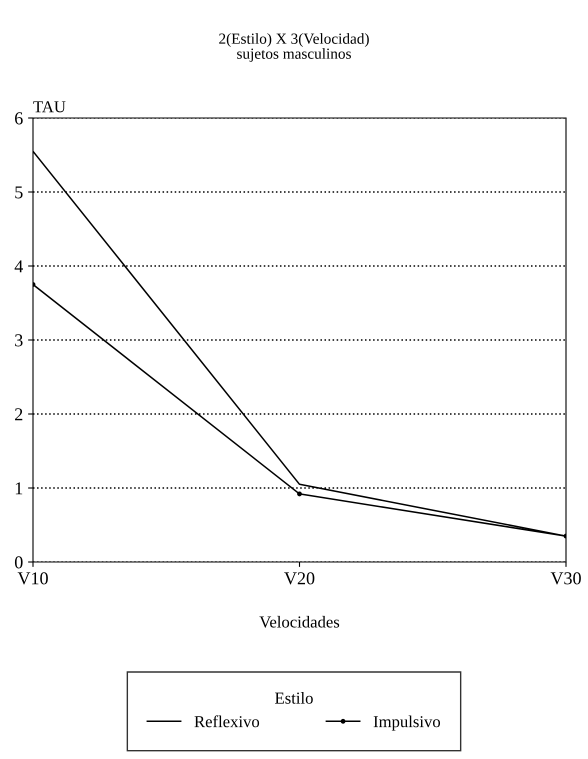 The image size is (588, 759). I want to click on x-tick-label: V20, so click(299, 578).